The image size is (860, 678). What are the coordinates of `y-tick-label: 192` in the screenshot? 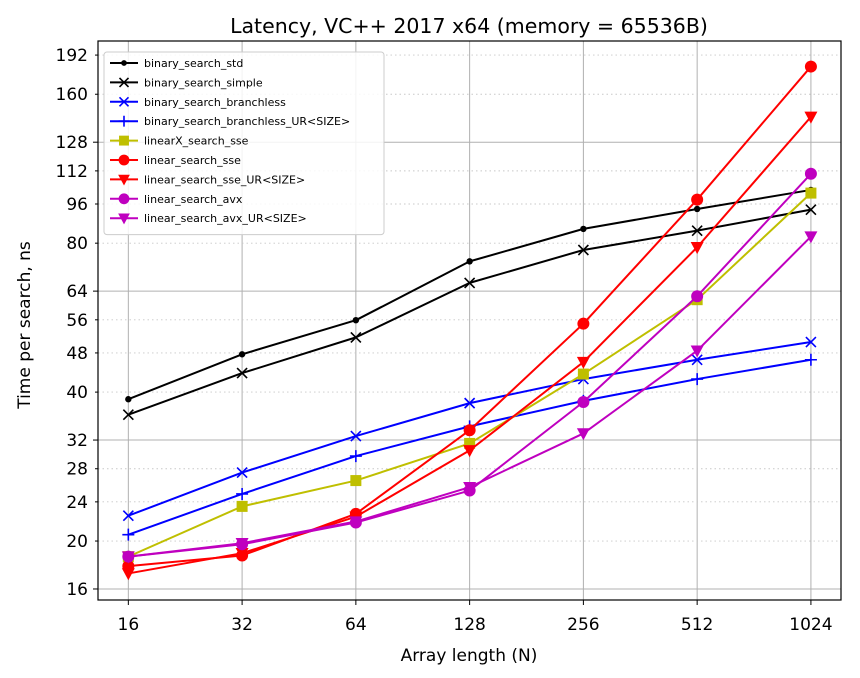 It's located at (72, 56).